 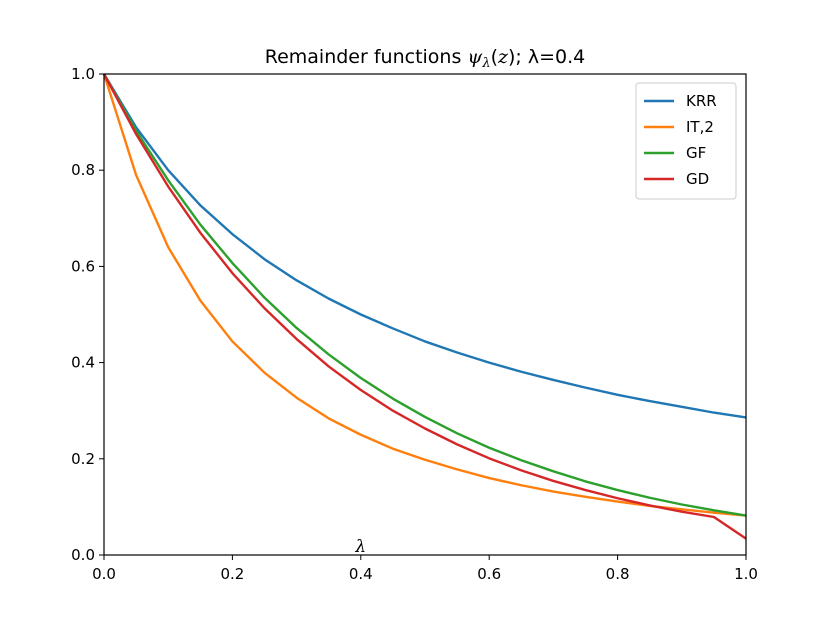 What do you see at coordinates (700, 127) in the screenshot?
I see `legend-label: IT,2` at bounding box center [700, 127].